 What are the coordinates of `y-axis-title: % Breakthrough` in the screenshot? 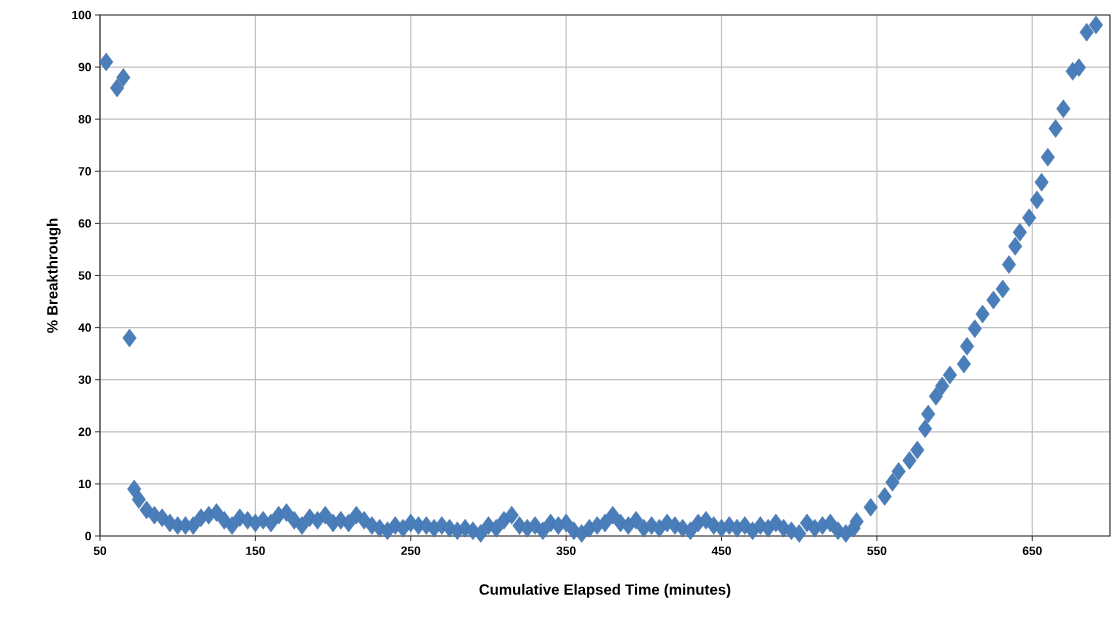 It's located at (53, 275).